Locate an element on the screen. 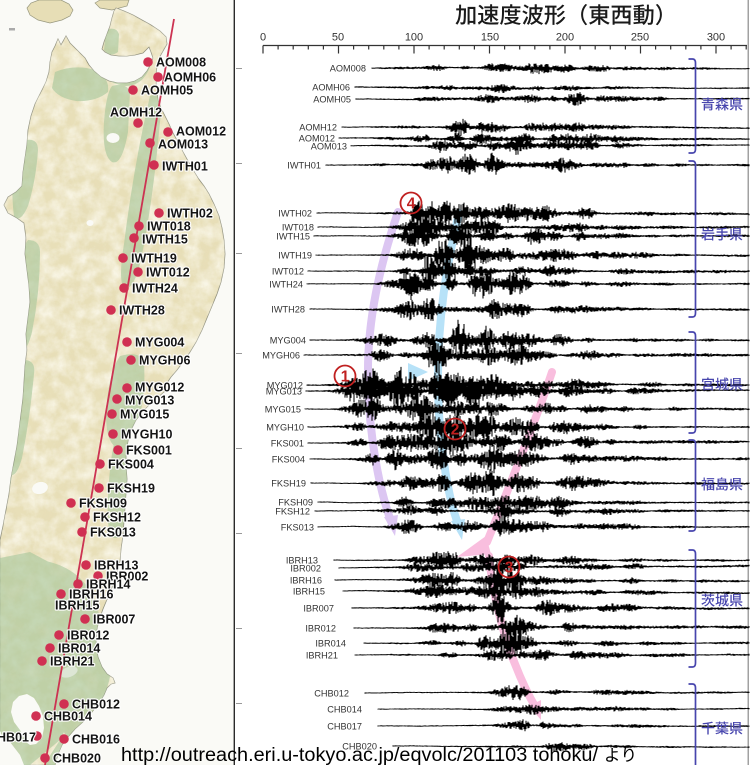 The width and height of the screenshot is (750, 765). svg-text: 300 is located at coordinates (716, 38).